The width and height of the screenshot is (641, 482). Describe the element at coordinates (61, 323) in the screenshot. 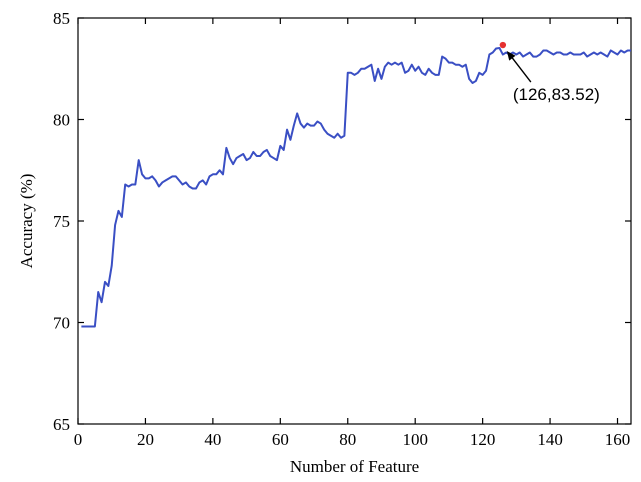

I see `y-tick-label: 70` at that location.